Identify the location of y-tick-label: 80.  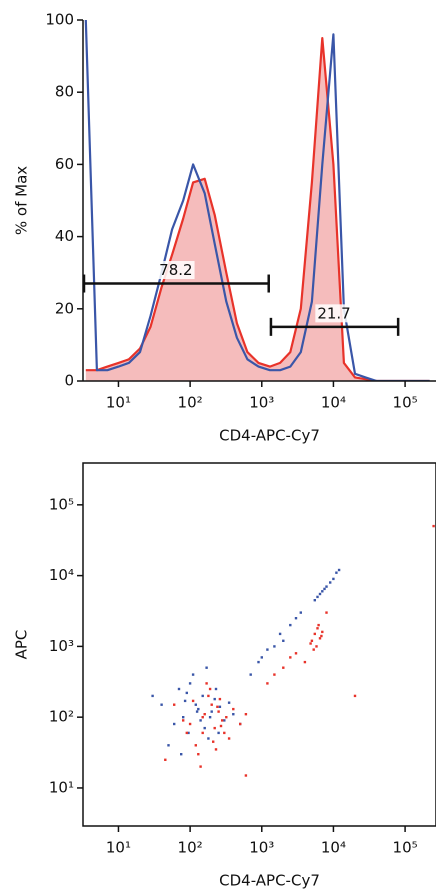
(64, 92).